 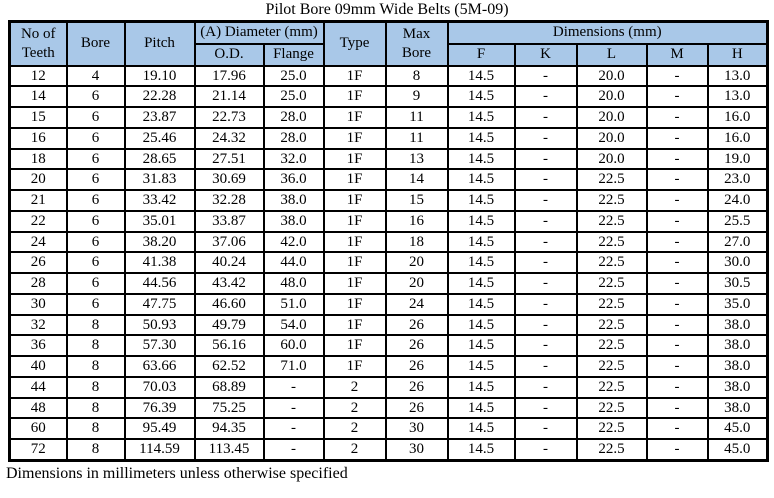 I want to click on cell: 11, so click(x=416, y=138).